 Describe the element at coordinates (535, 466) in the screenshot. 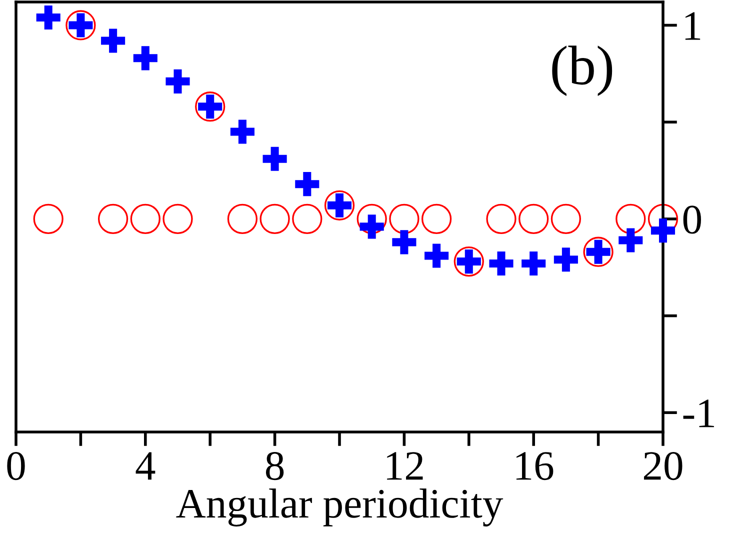

I see `x-tick-label: 16` at that location.